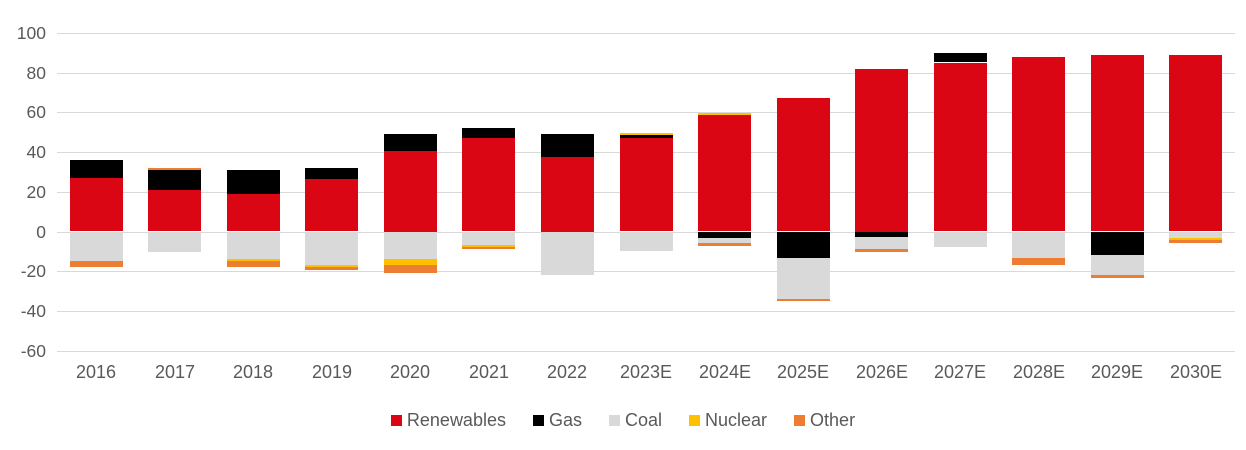 This screenshot has height=450, width=1246. I want to click on legend-label-gas: Gas, so click(565, 420).